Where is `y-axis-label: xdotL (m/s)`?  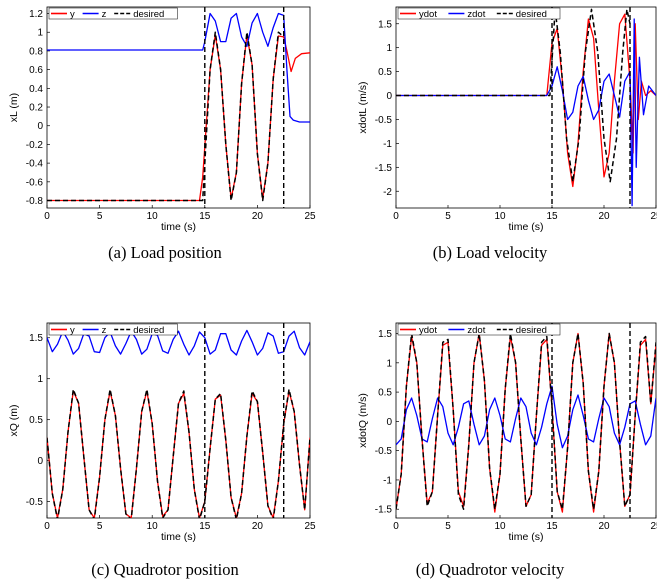 y-axis-label: xdotL (m/s) is located at coordinates (363, 107).